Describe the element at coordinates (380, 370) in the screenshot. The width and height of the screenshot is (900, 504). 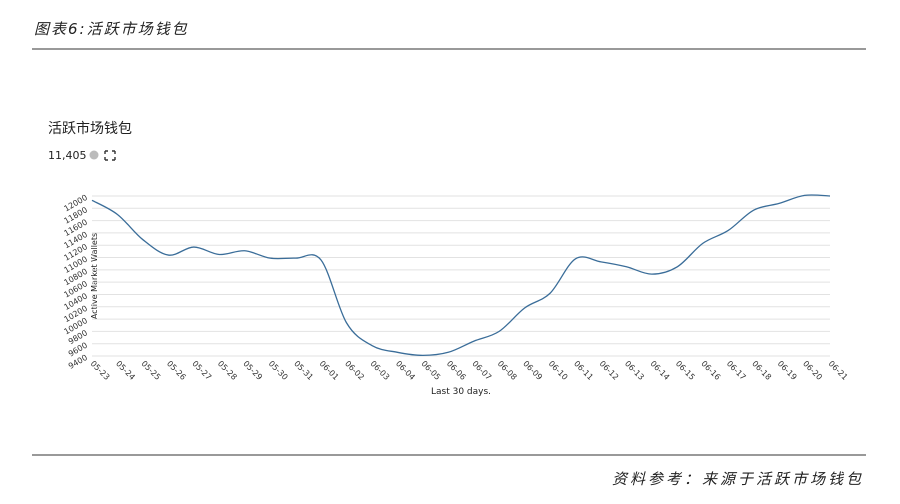
I see `x-tick-label: 06-03` at that location.